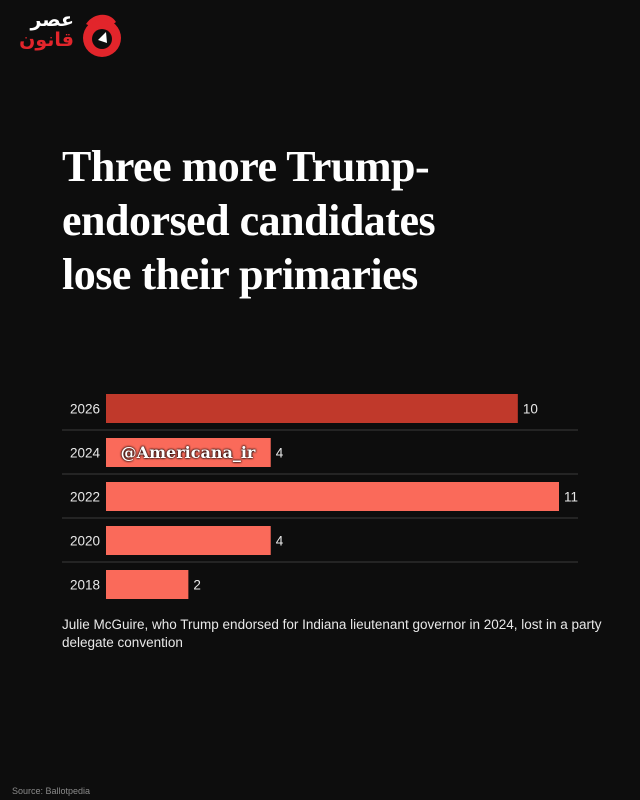  Describe the element at coordinates (52, 20) in the screenshot. I see `logo-line-1: عصر` at that location.